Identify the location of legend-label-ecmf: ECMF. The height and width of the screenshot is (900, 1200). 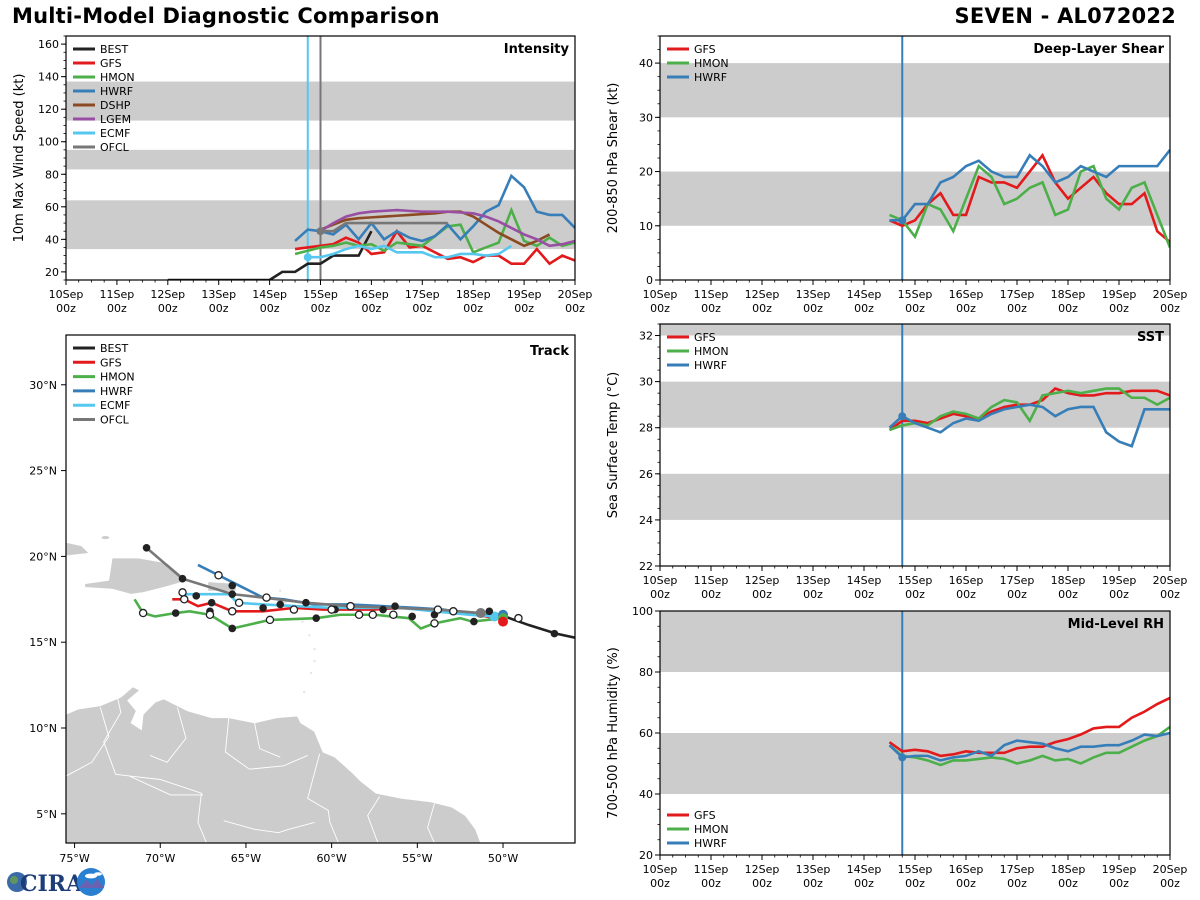
(115, 133).